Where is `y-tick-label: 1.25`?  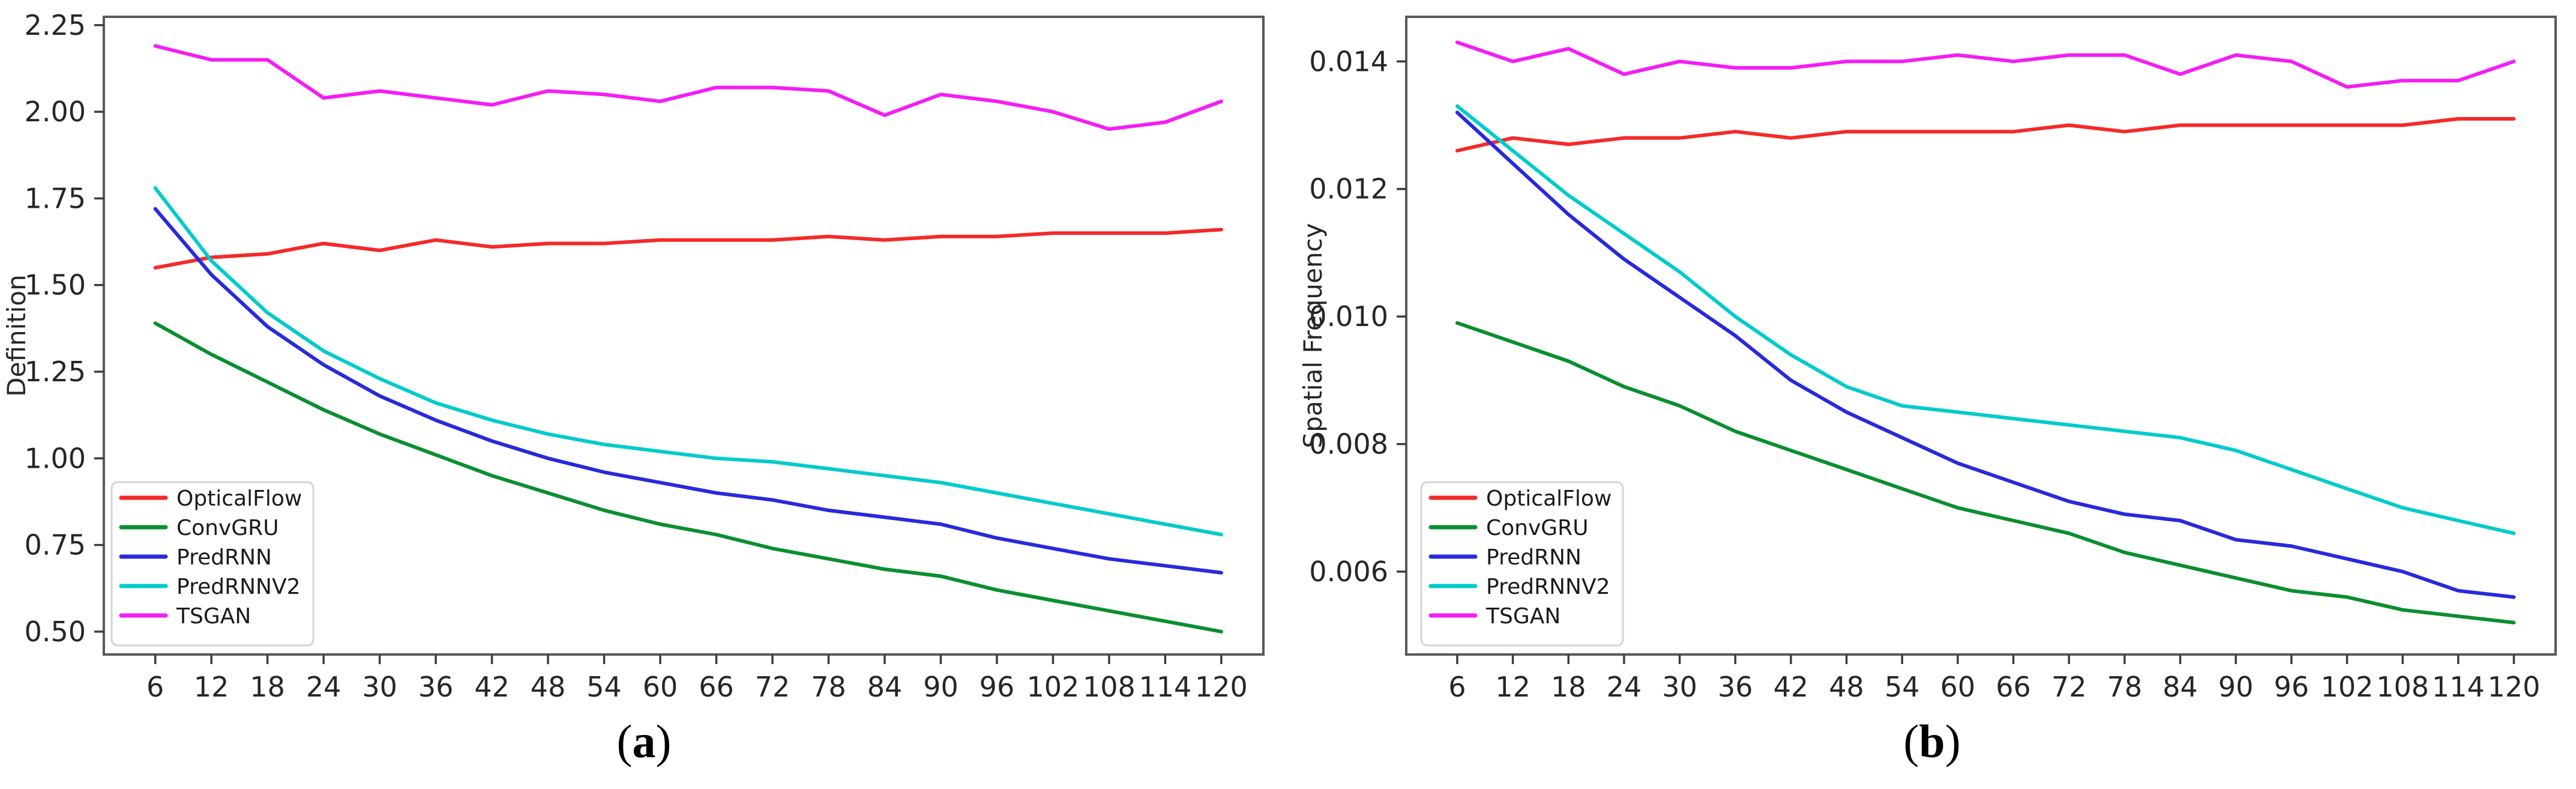 y-tick-label: 1.25 is located at coordinates (56, 371).